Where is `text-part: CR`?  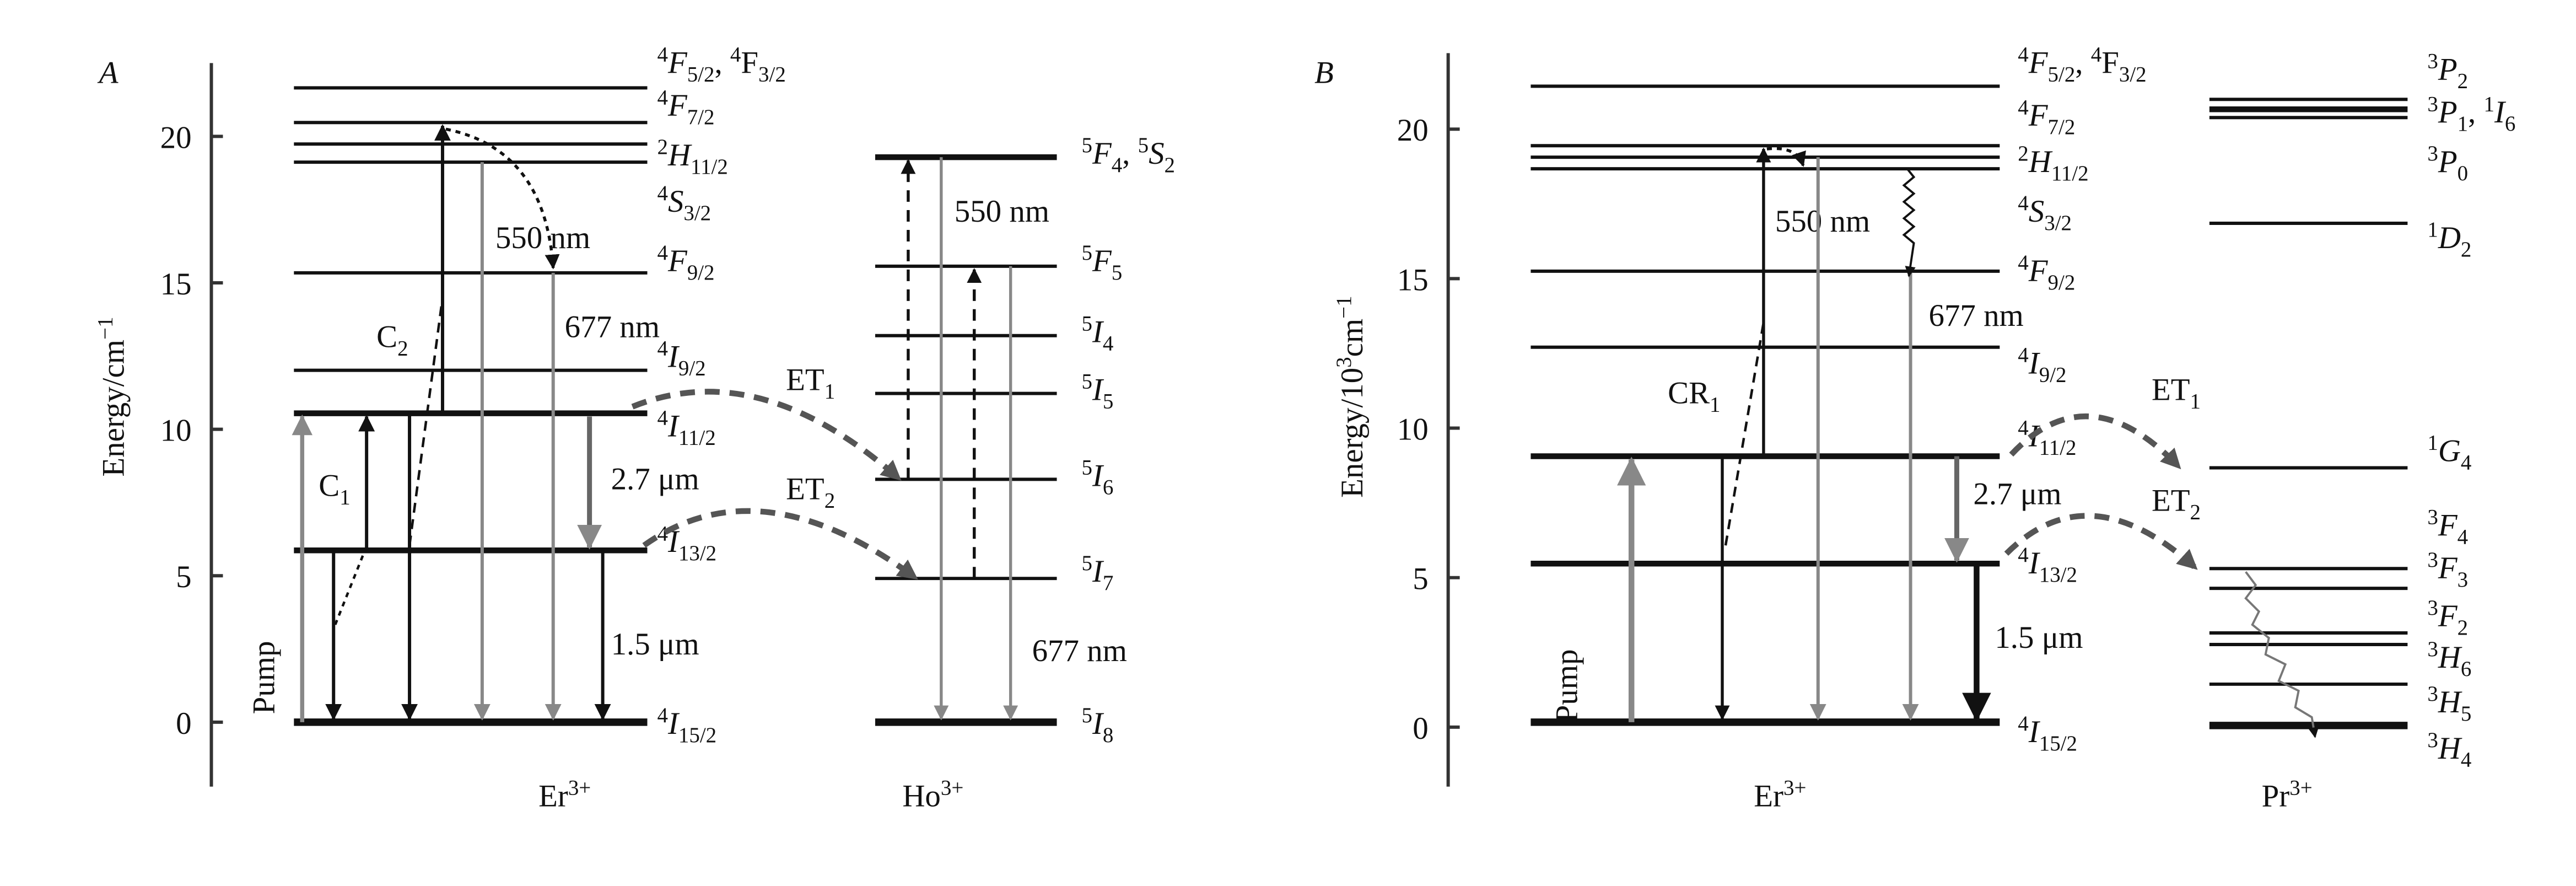
text-part: CR is located at coordinates (1689, 393).